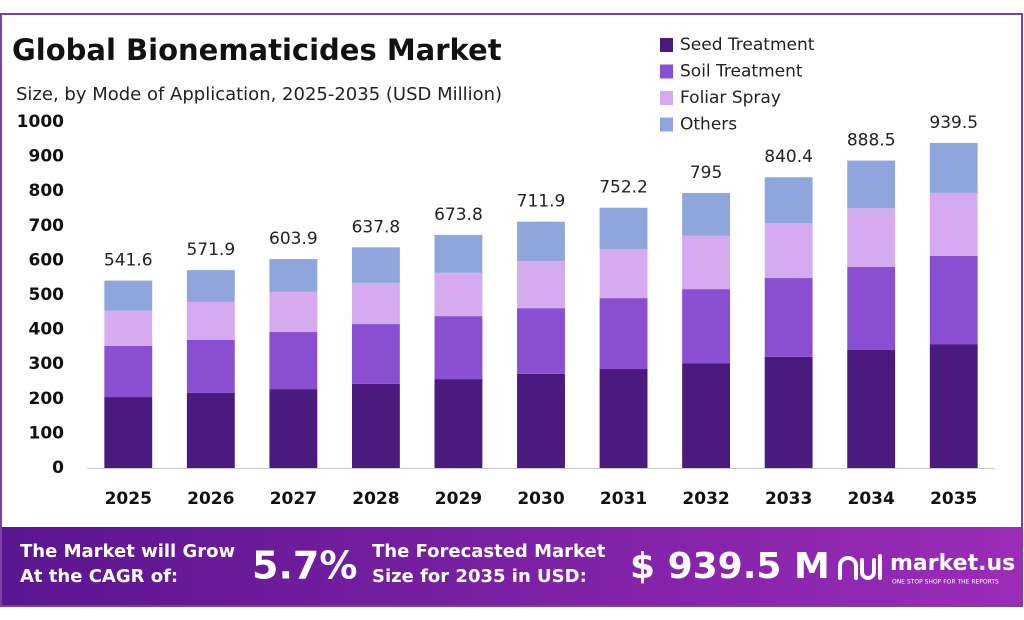  What do you see at coordinates (788, 157) in the screenshot?
I see `total-label: 840.4` at bounding box center [788, 157].